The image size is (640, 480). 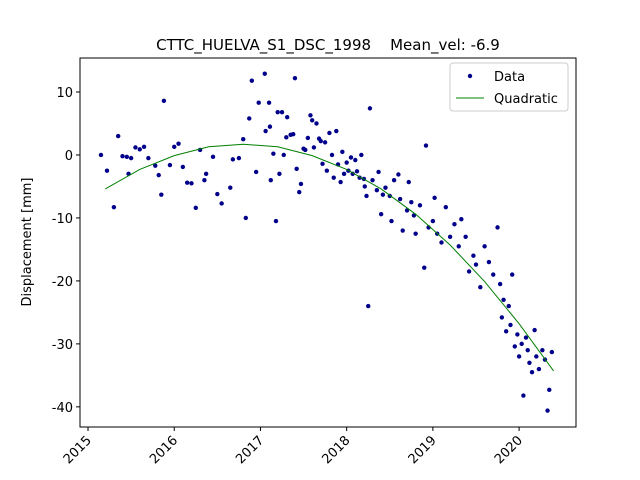 I want to click on y-tick-label: 10, so click(x=64, y=93).